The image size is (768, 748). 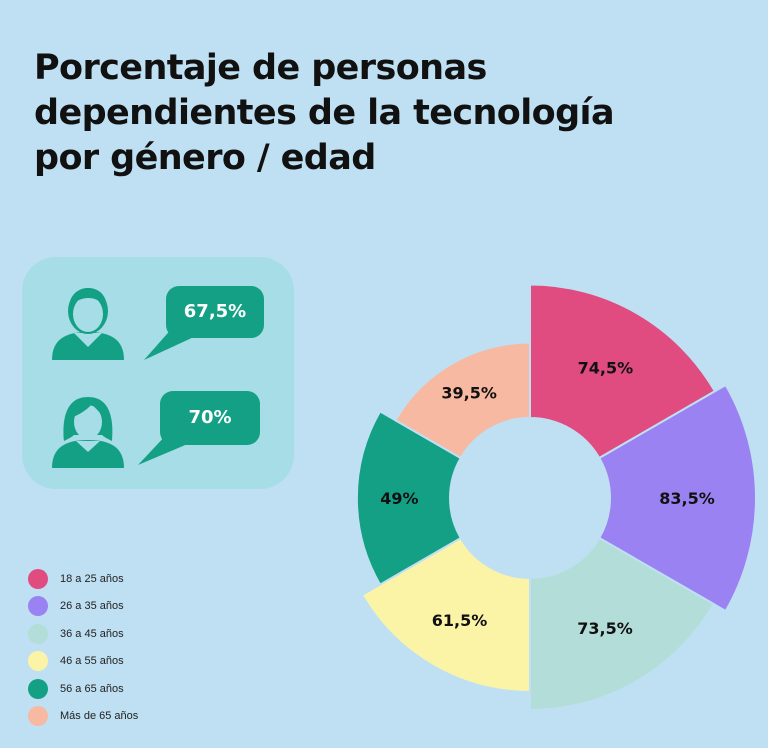 What do you see at coordinates (92, 578) in the screenshot?
I see `legend-label: 18 a 25 años` at bounding box center [92, 578].